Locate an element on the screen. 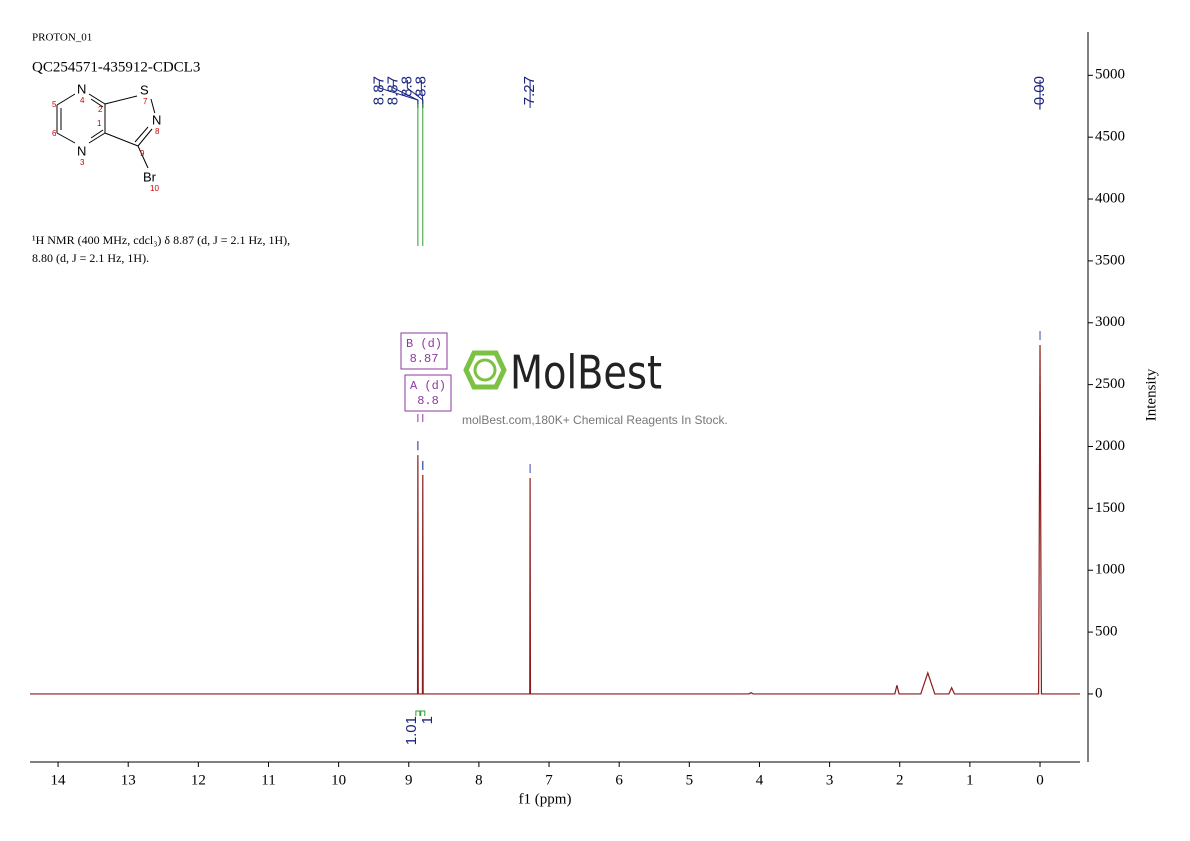 This screenshot has width=1190, height=841. y-tick-label: 3500 is located at coordinates (1110, 260).